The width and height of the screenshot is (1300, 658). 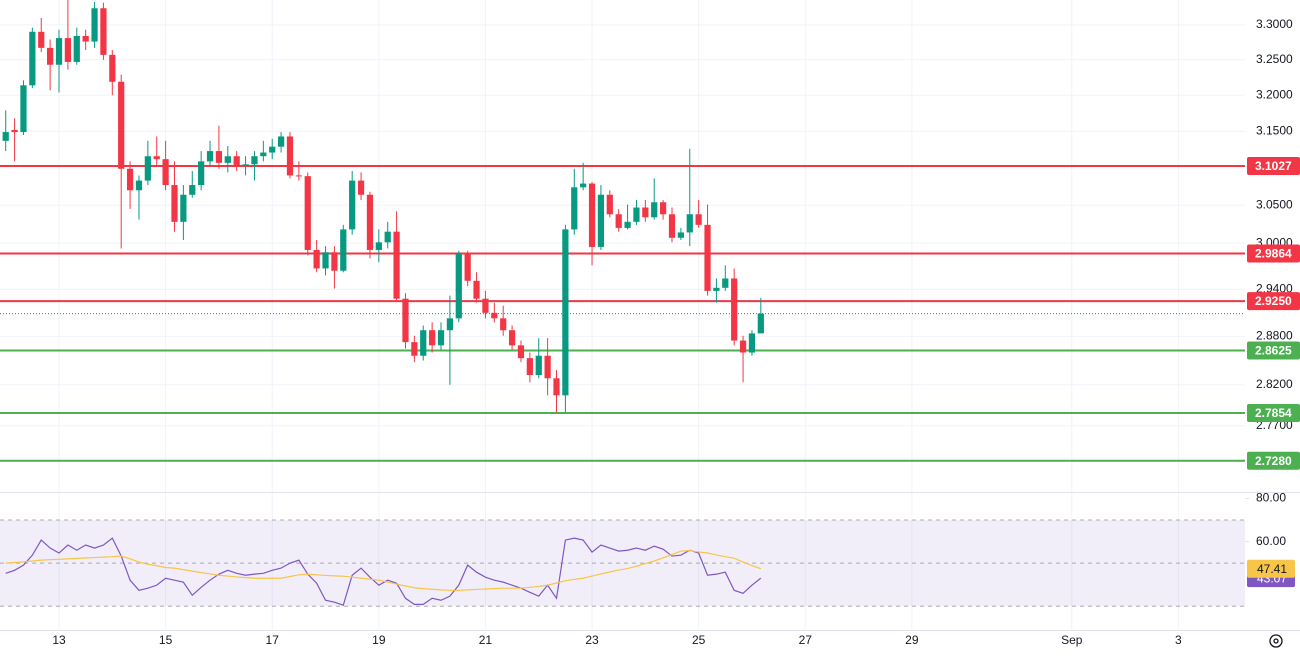 What do you see at coordinates (1178, 640) in the screenshot?
I see `x-tick-label: 3` at bounding box center [1178, 640].